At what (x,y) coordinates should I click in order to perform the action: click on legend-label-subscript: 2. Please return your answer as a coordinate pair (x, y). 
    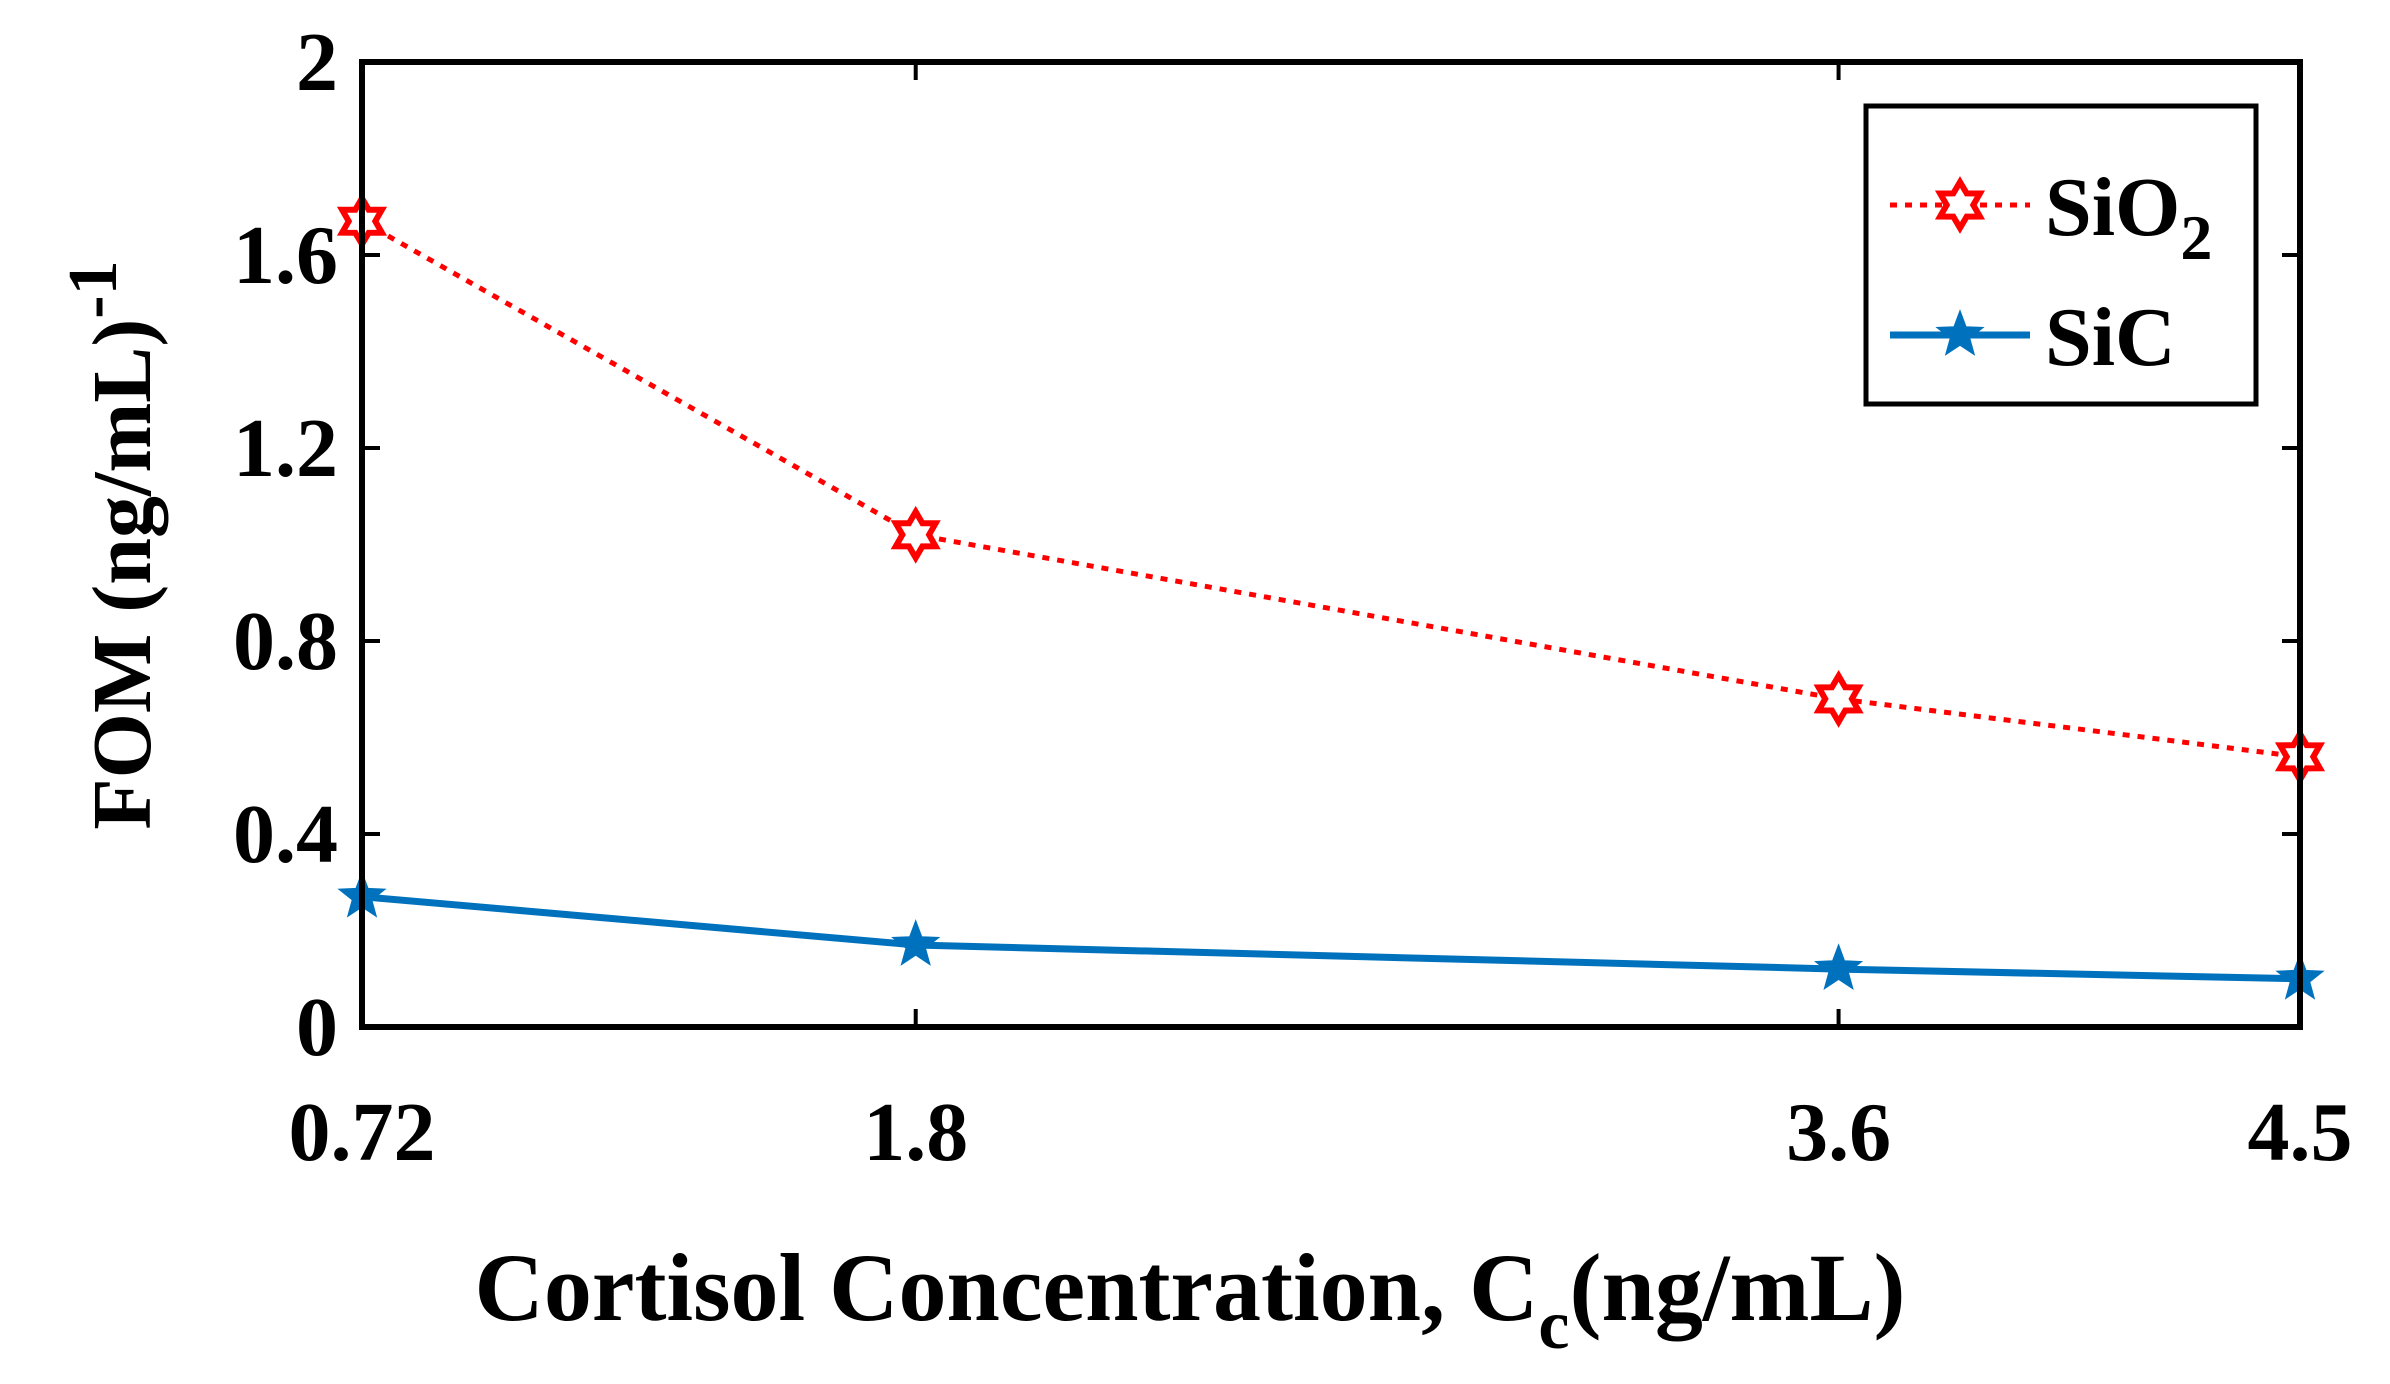
    Looking at the image, I should click on (2196, 237).